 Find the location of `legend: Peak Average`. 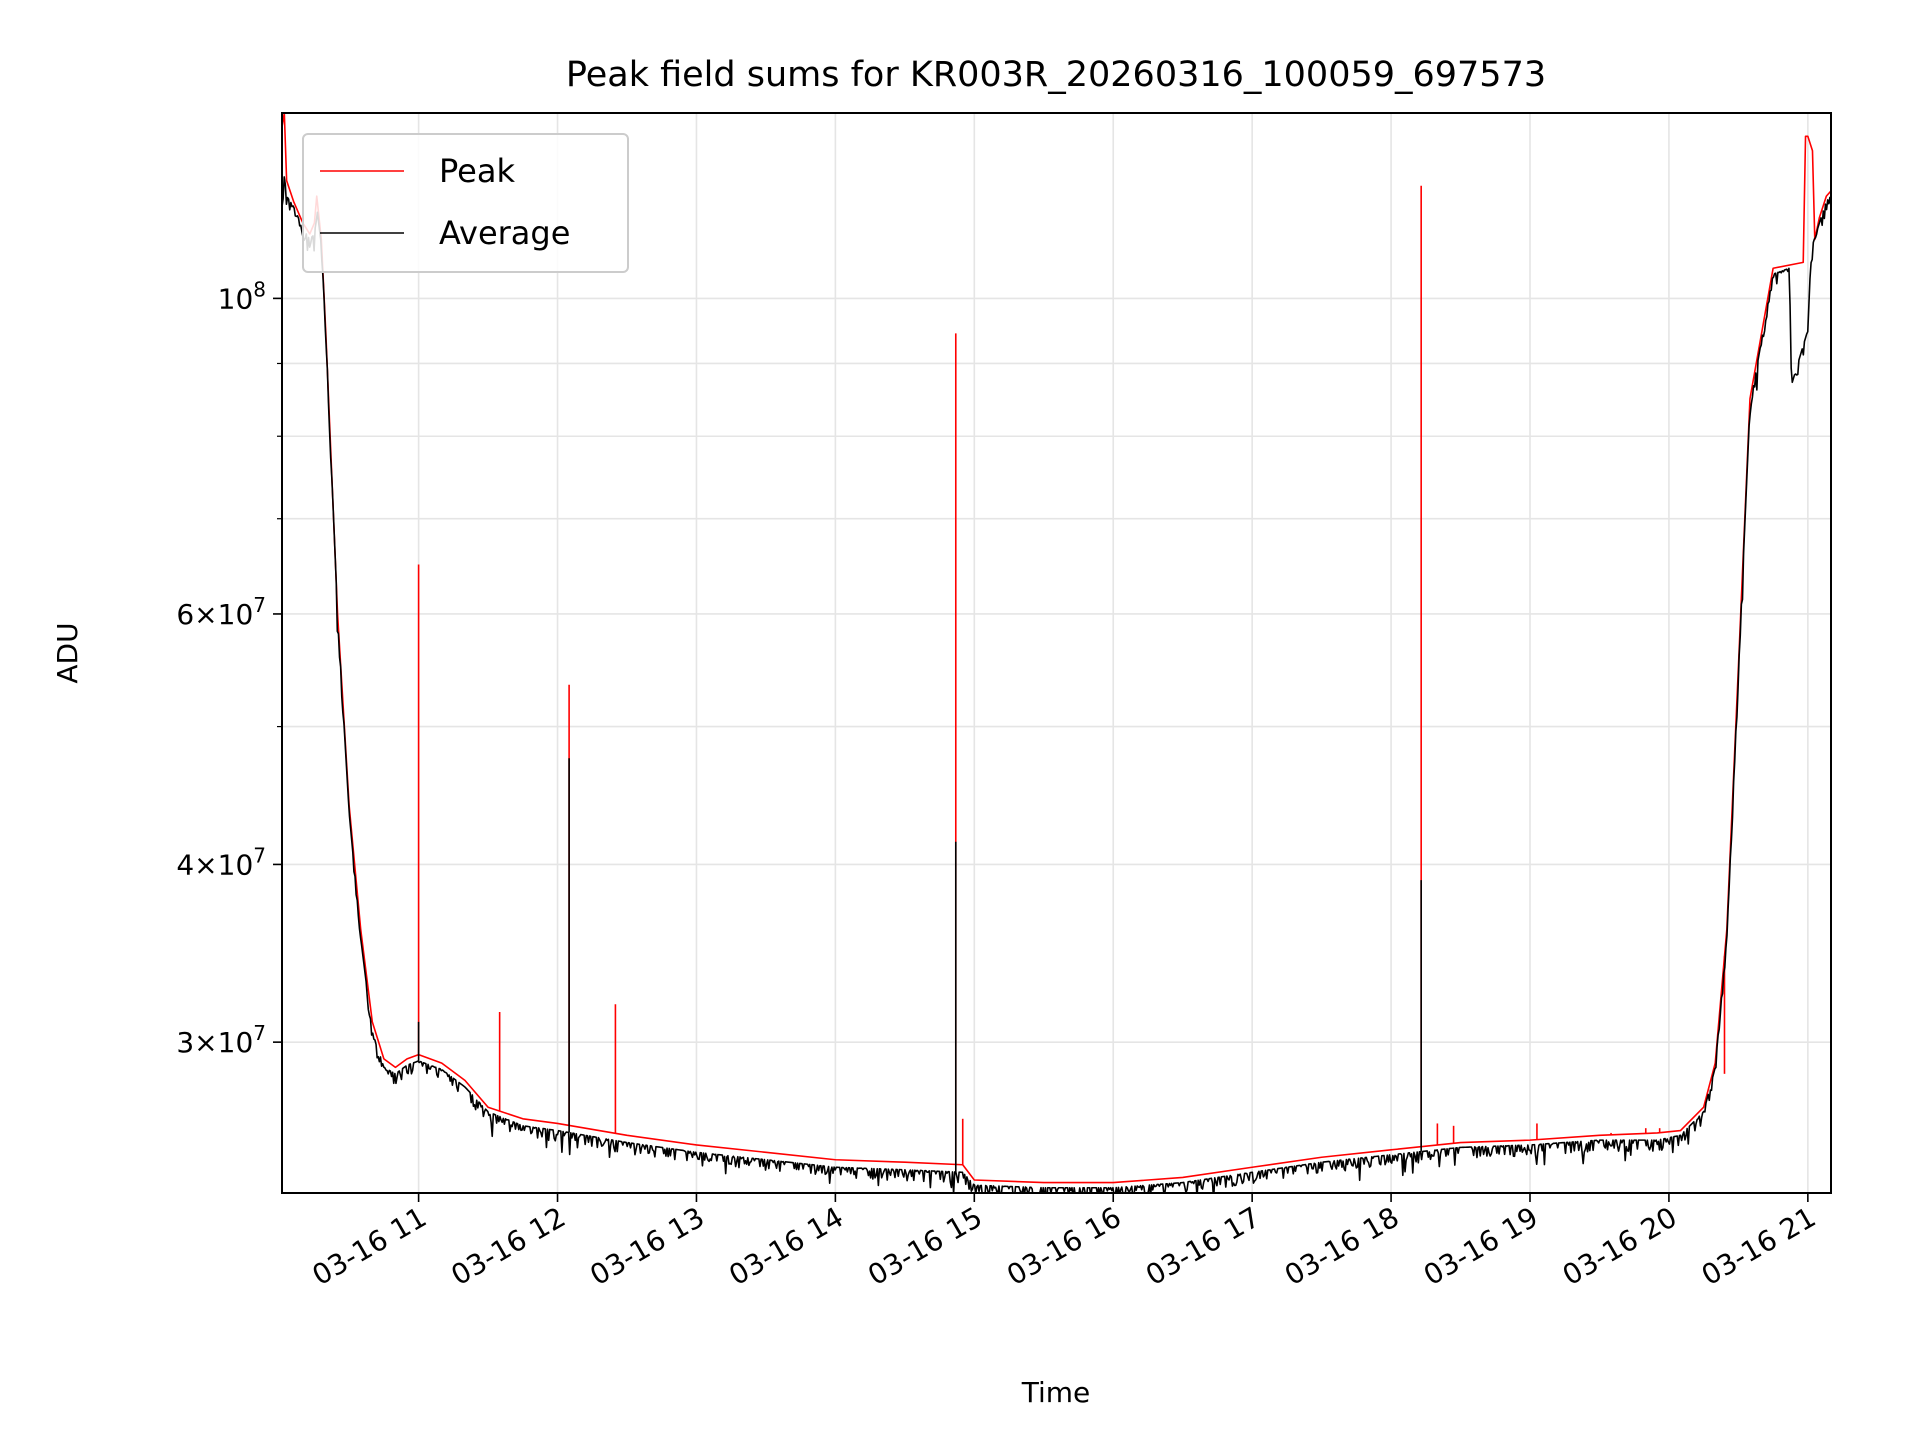

legend: Peak Average is located at coordinates (465, 203).